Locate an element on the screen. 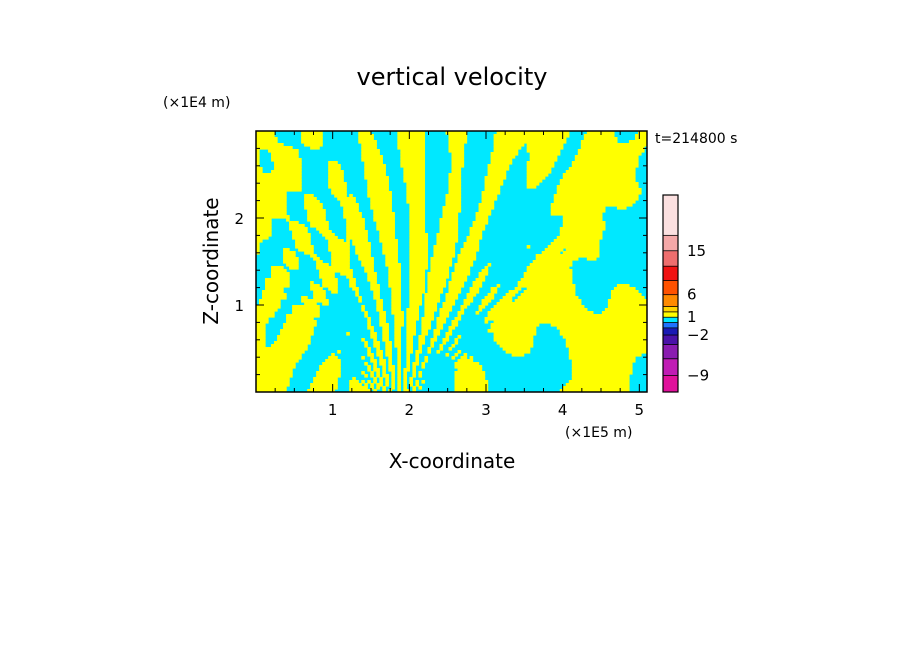 Image resolution: width=904 pixels, height=658 pixels. chart-title: vertical velocity is located at coordinates (452, 77).